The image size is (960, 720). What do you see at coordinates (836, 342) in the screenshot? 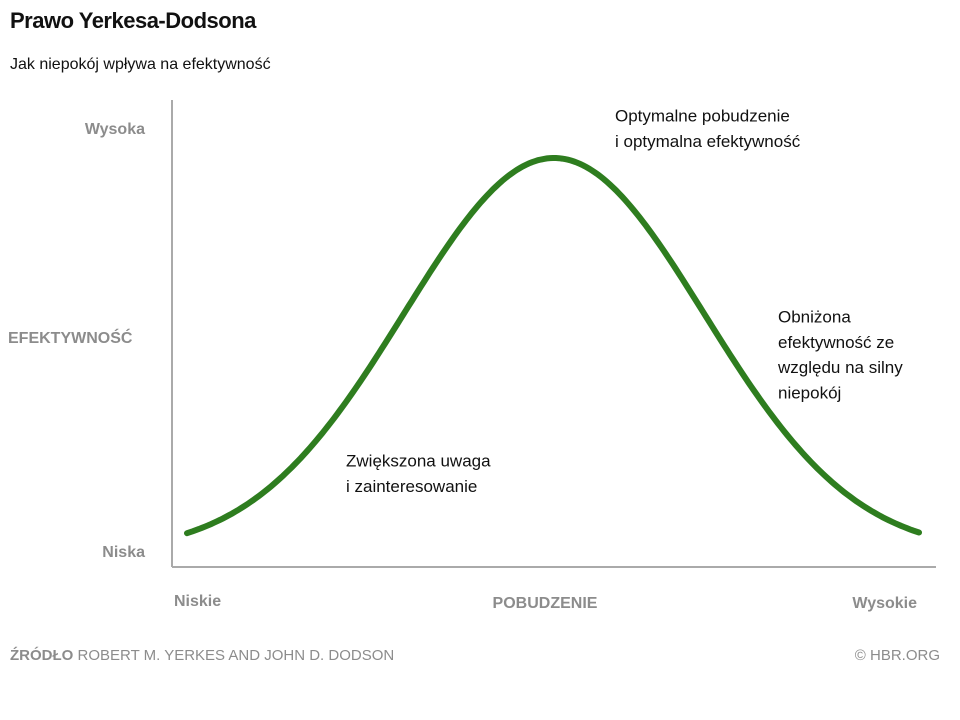
I see `annotation: efektywność ze` at bounding box center [836, 342].